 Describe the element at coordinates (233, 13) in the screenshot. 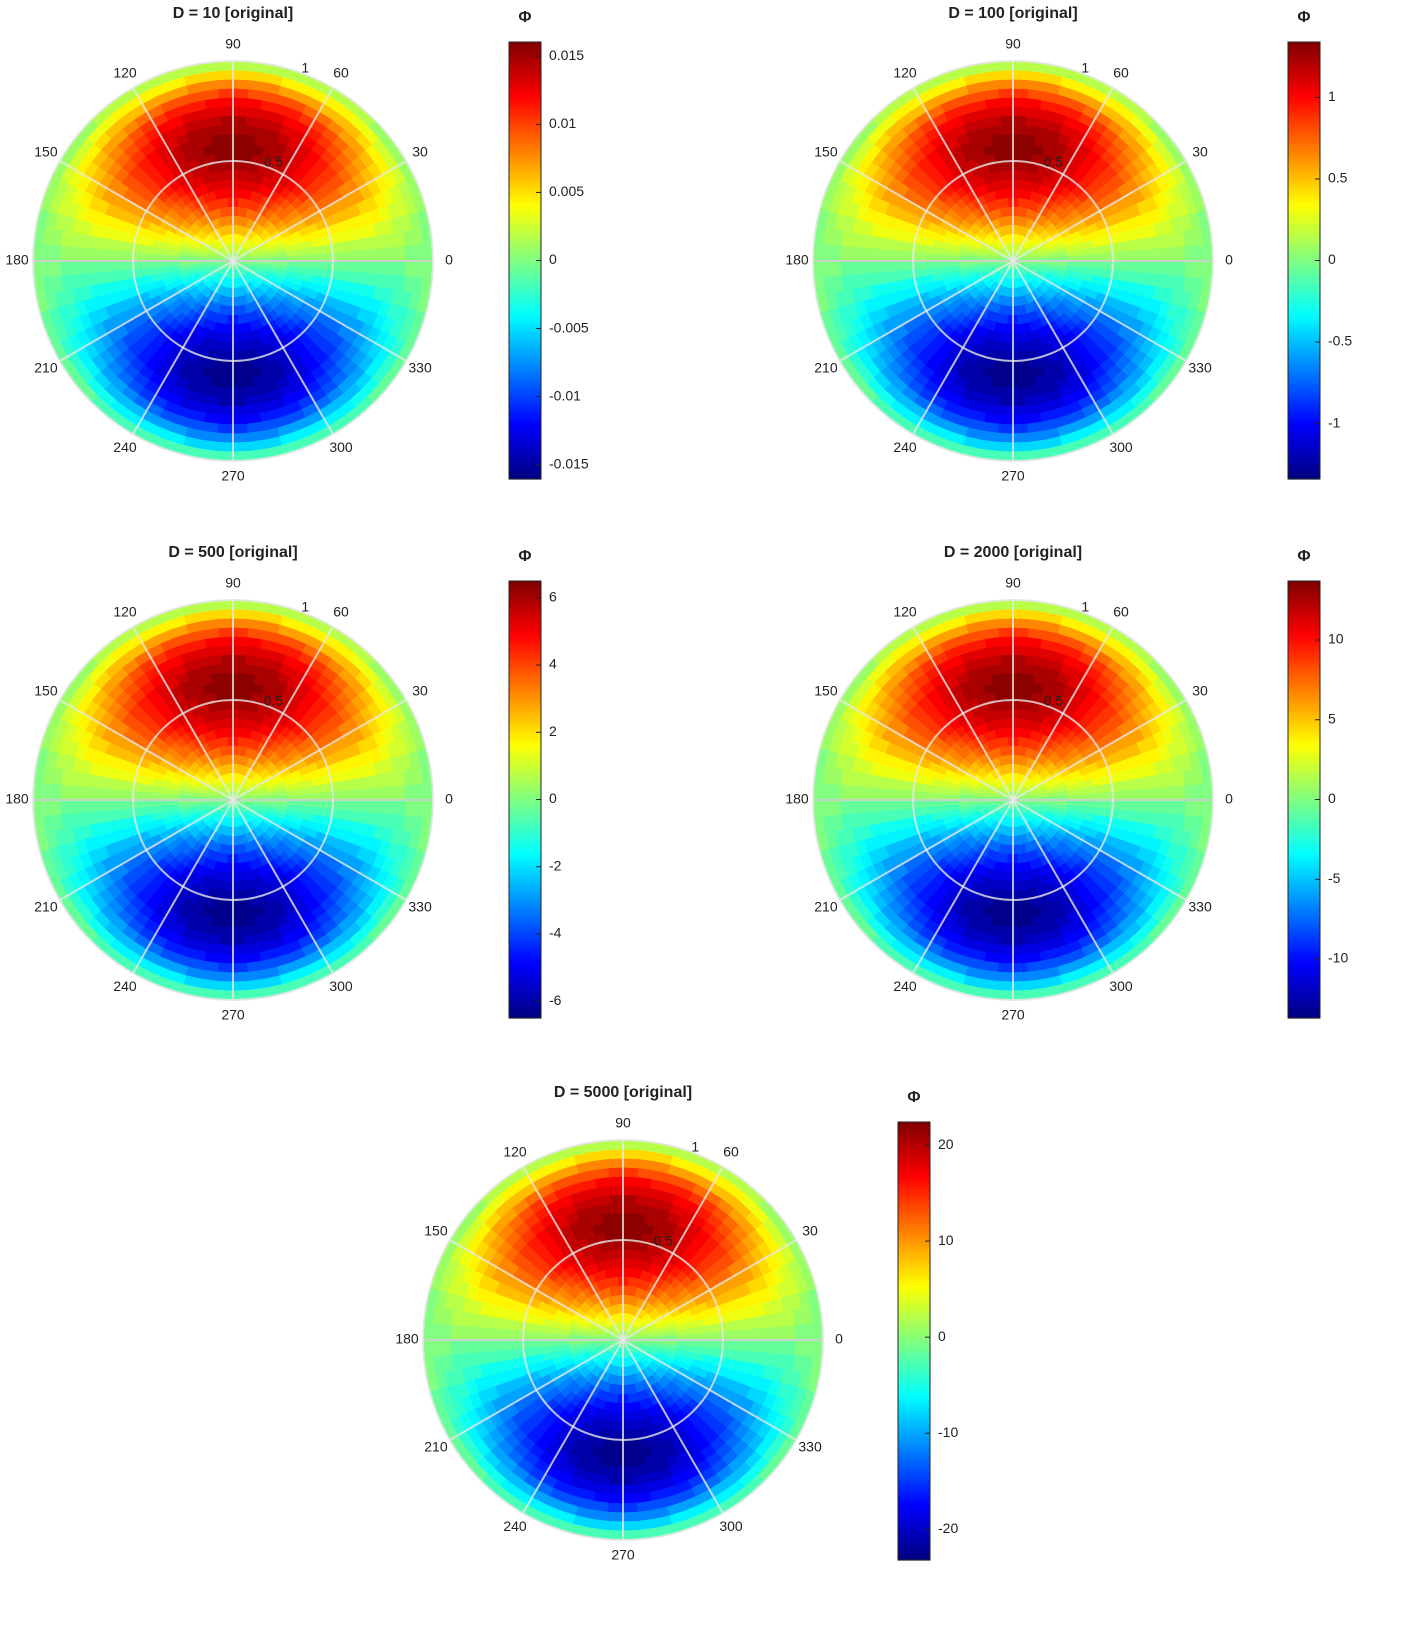

I see `chart-title: D = 10 [original]` at that location.